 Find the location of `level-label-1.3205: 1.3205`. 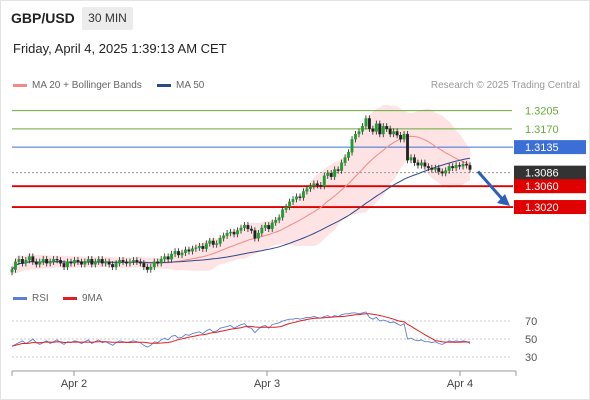

level-label-1.3205: 1.3205 is located at coordinates (542, 112).